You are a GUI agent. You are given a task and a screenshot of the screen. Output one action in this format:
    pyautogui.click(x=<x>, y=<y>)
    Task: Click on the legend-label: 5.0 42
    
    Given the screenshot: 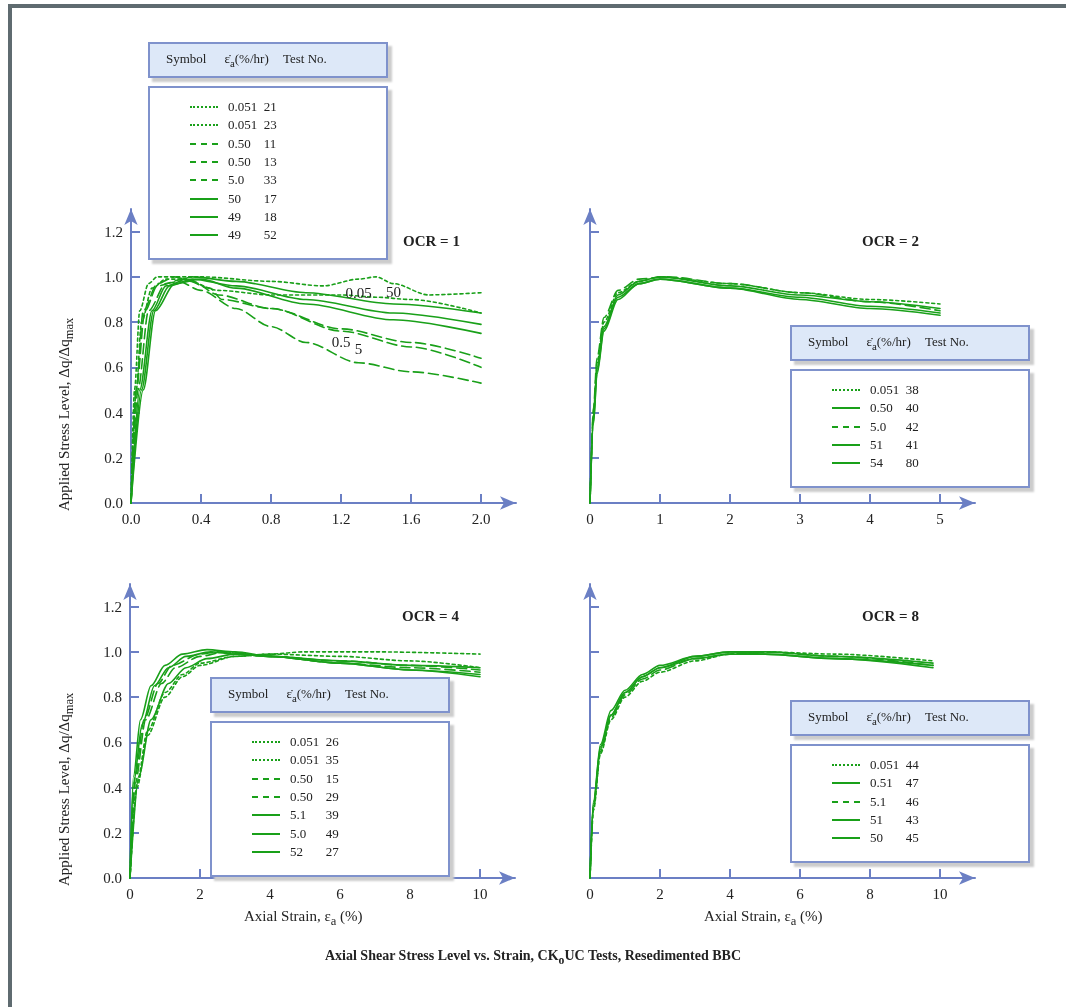 What is the action you would take?
    pyautogui.click(x=894, y=426)
    